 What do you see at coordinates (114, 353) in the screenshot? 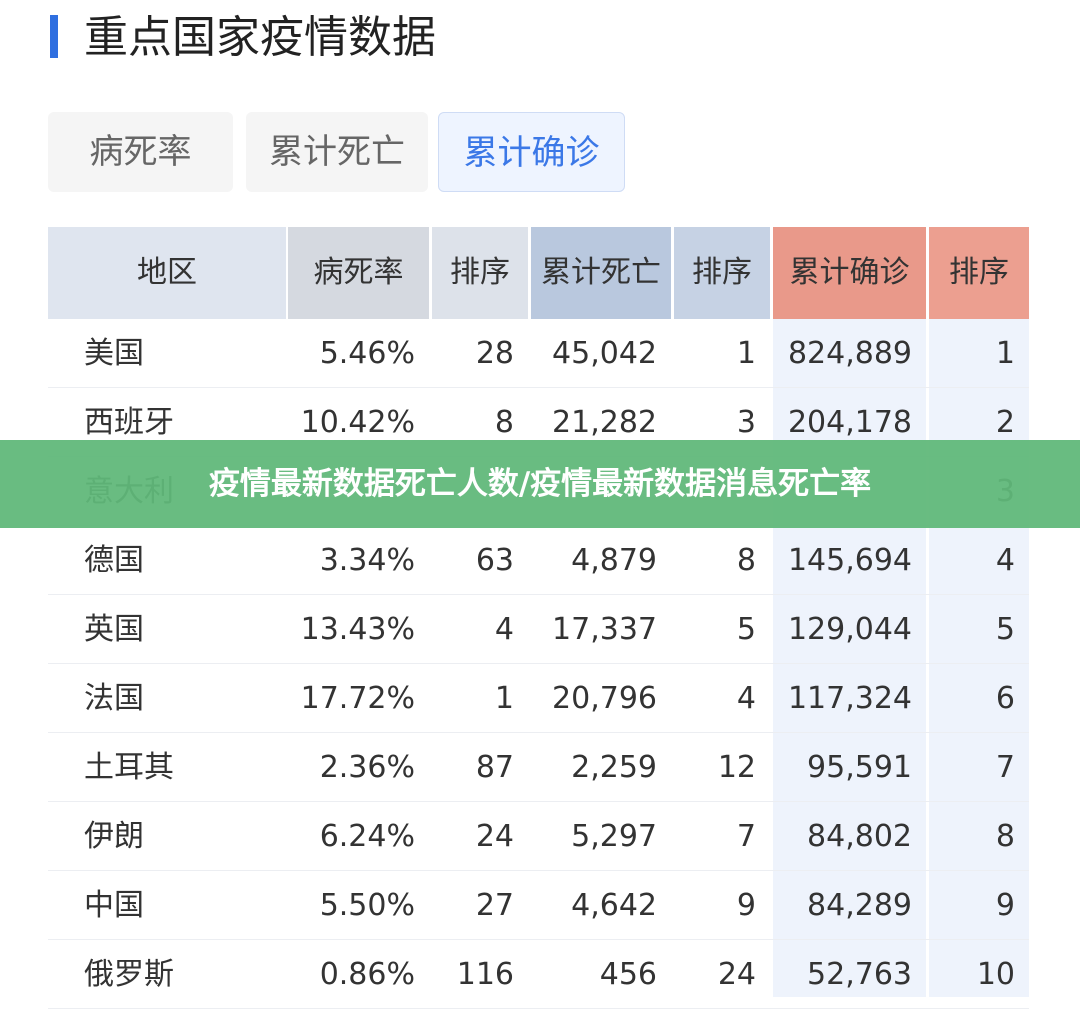
I see `region: 美国` at bounding box center [114, 353].